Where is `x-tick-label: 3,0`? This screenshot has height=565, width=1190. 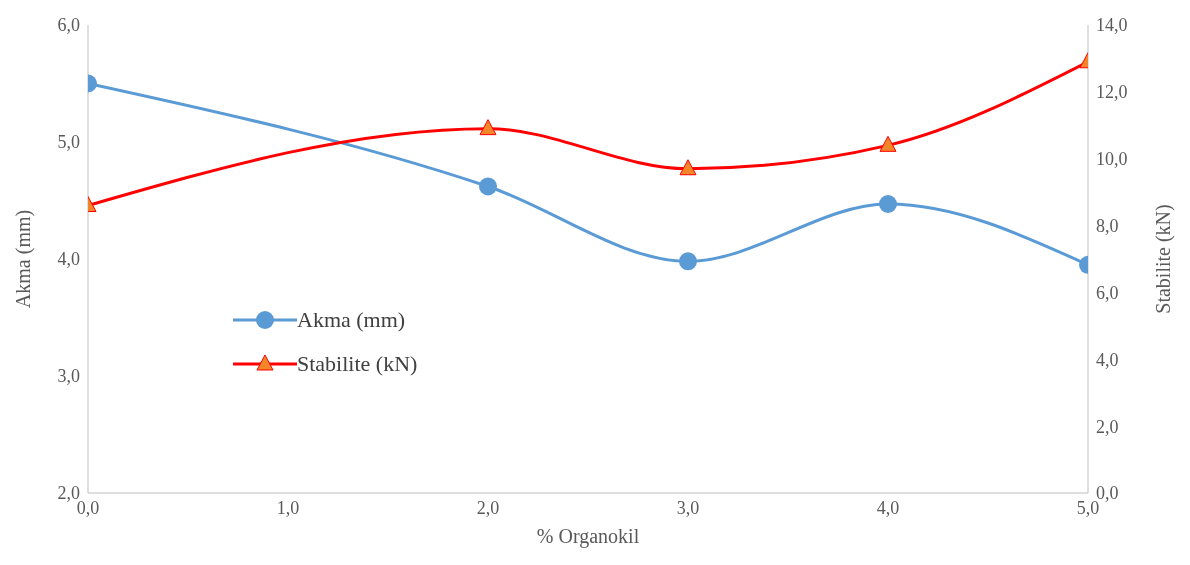
x-tick-label: 3,0 is located at coordinates (688, 507).